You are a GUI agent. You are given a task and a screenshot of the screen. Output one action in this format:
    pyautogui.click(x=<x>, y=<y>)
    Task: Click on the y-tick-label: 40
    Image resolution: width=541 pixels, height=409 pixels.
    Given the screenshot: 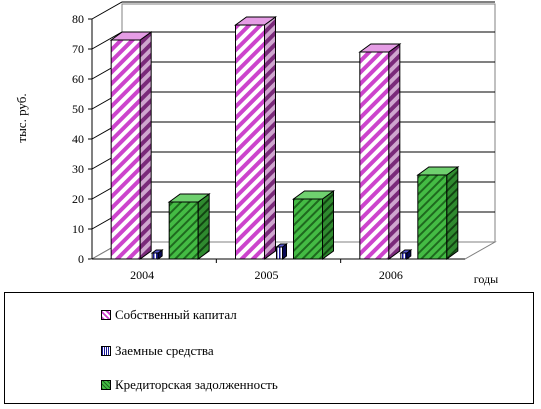 What is the action you would take?
    pyautogui.click(x=78, y=139)
    